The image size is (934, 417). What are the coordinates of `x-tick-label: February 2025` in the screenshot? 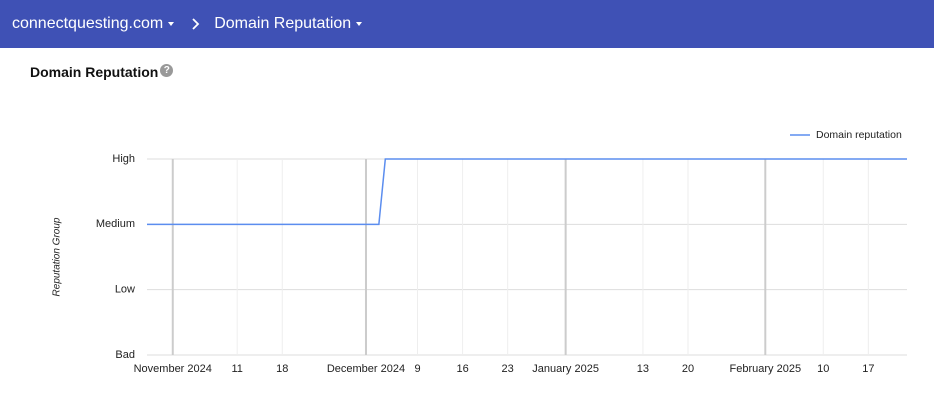 It's located at (766, 369).